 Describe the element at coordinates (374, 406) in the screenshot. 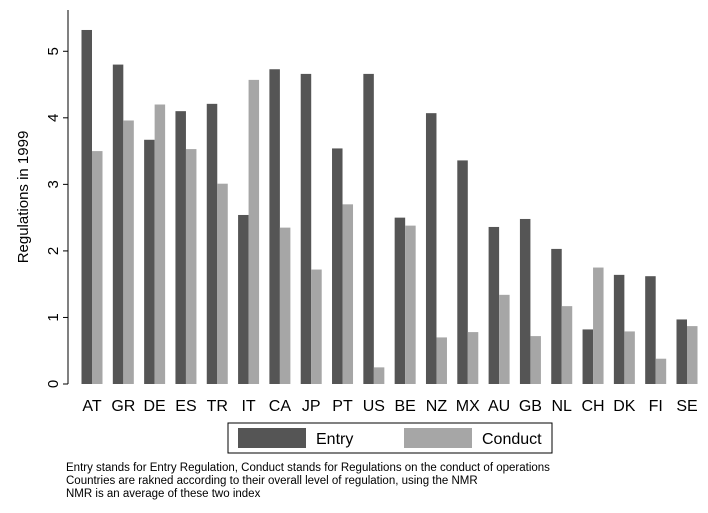

I see `x-tick-label: US` at that location.